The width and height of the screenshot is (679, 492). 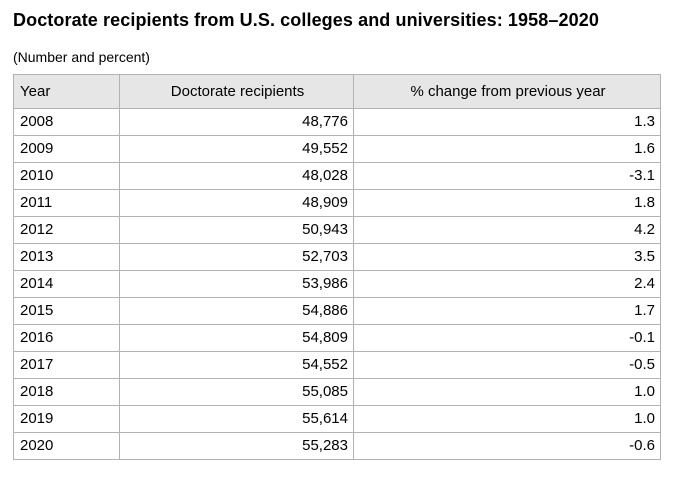 I want to click on cell-doctorate-recipients: 54,552, so click(x=236, y=365).